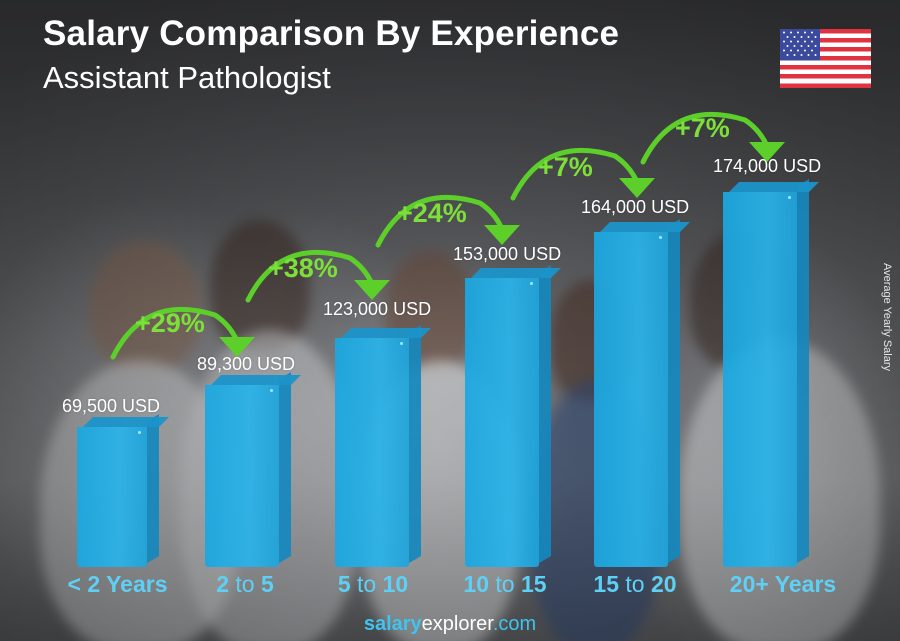  What do you see at coordinates (303, 268) in the screenshot?
I see `percent-increase-label: +38%` at bounding box center [303, 268].